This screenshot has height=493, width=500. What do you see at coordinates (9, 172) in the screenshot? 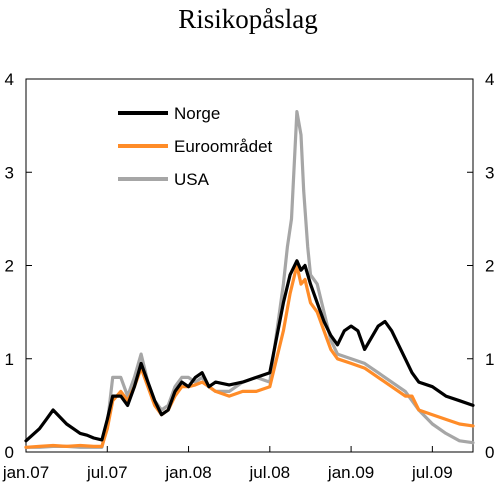
I see `y-tick-label-left: 3` at bounding box center [9, 172].